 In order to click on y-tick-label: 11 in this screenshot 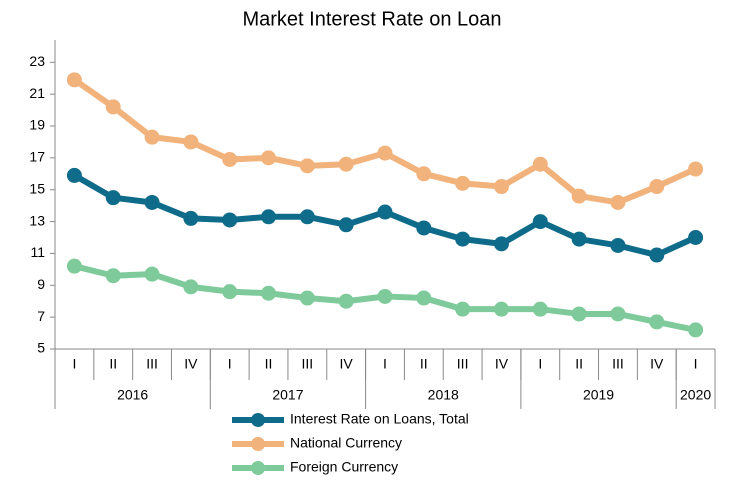, I will do `click(37, 252)`.